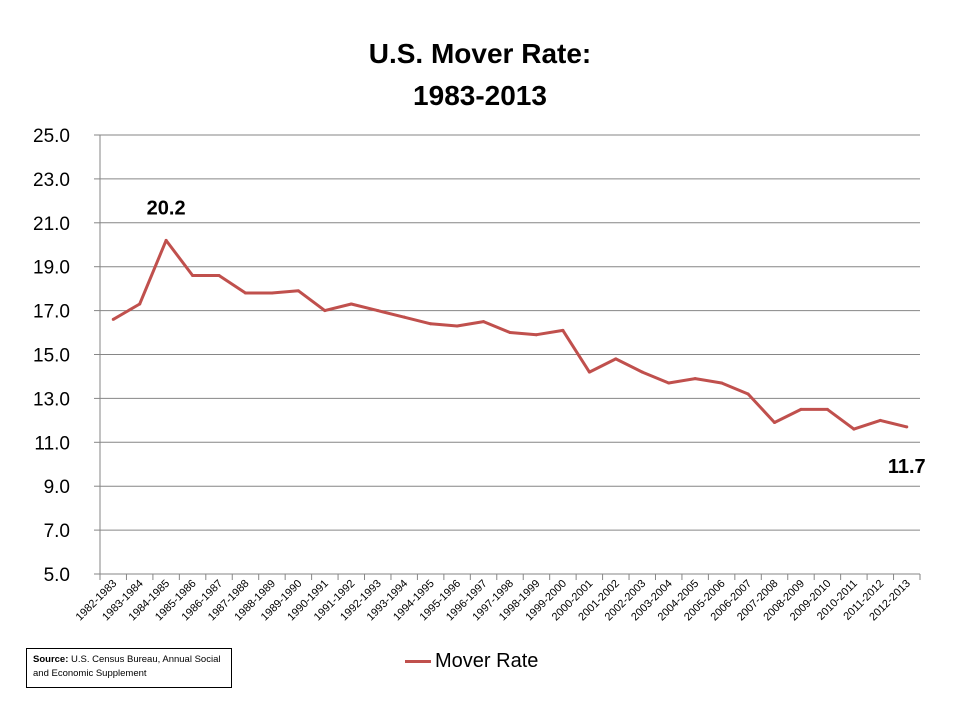  Describe the element at coordinates (166, 208) in the screenshot. I see `data-label: 20.2` at that location.